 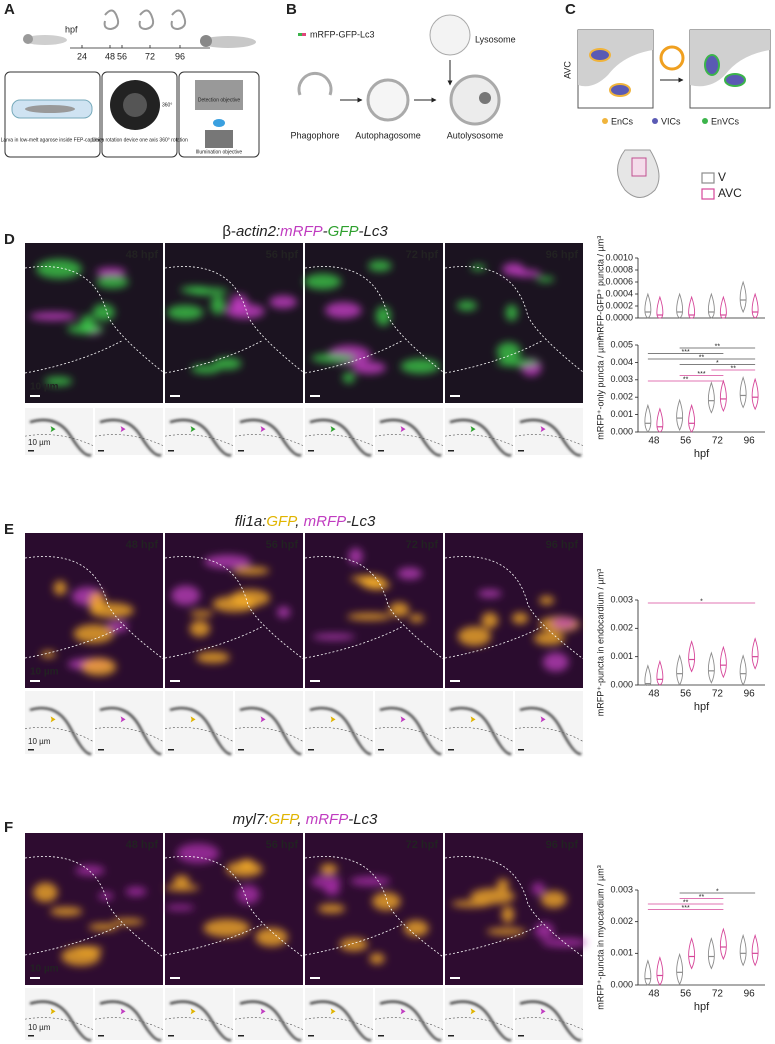 I want to click on heart-icon, so click(x=638, y=173).